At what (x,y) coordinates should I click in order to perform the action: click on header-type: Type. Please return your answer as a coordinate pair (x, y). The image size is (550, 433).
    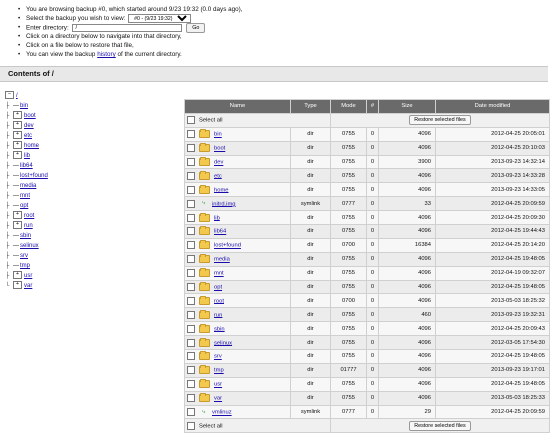
    Looking at the image, I should click on (310, 106).